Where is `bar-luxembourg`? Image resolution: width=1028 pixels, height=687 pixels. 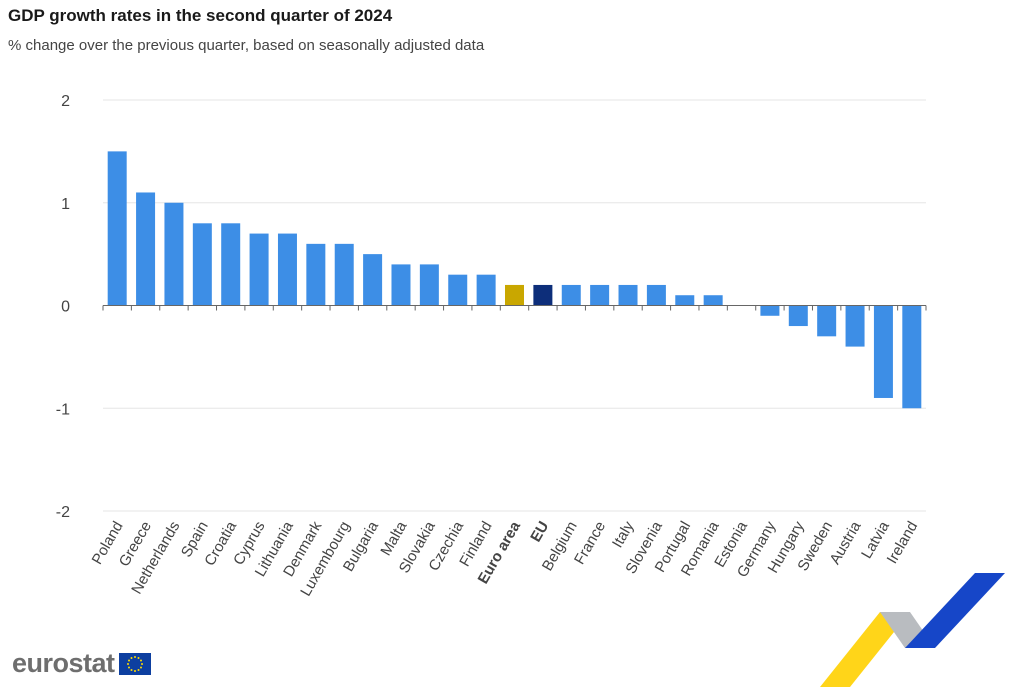
bar-luxembourg is located at coordinates (344, 274).